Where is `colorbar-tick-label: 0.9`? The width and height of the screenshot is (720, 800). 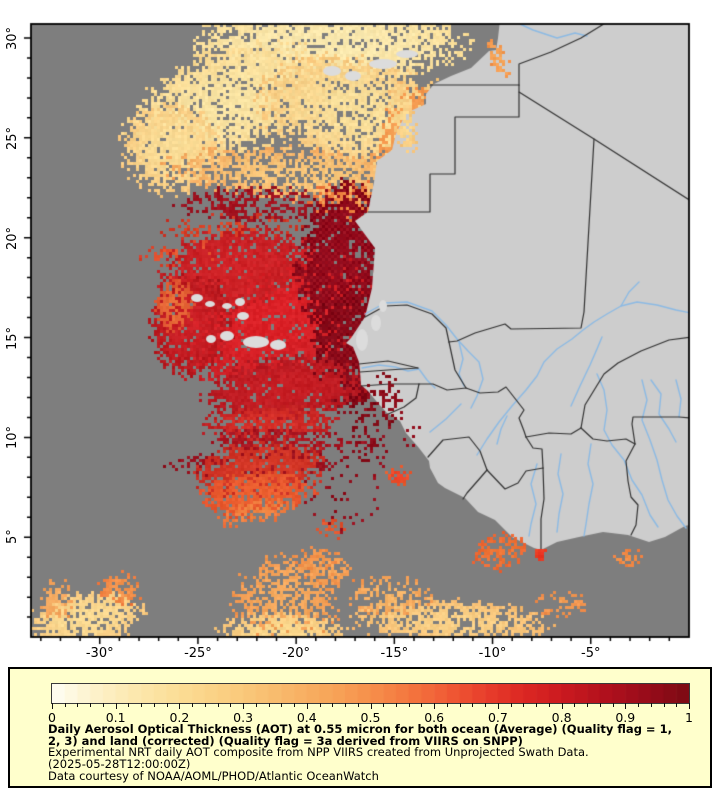
colorbar-tick-label: 0.9 is located at coordinates (625, 717).